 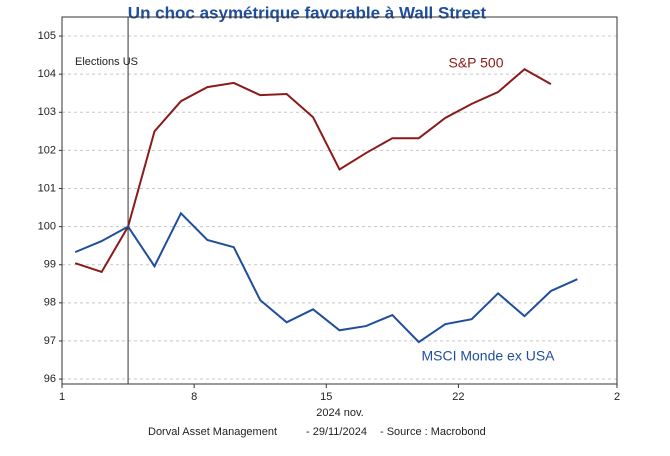 I want to click on annotation-label: Elections US, so click(x=106, y=62).